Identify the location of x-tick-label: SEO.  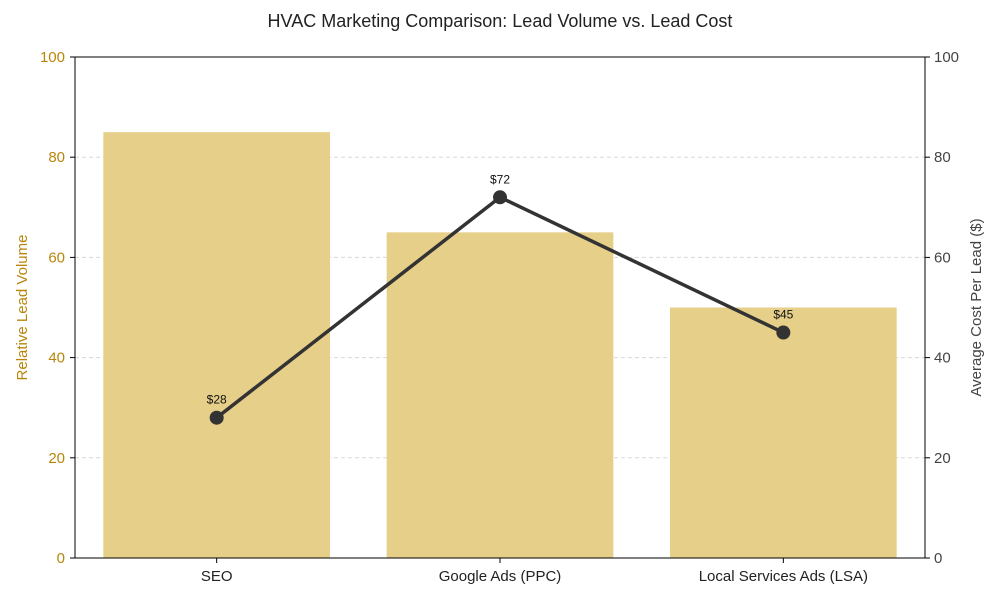
(217, 576).